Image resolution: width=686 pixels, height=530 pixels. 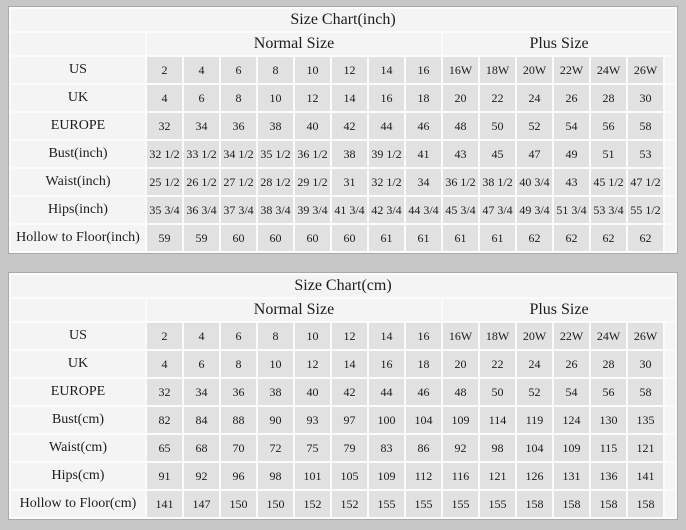 What do you see at coordinates (423, 154) in the screenshot?
I see `size-value-cell: 41` at bounding box center [423, 154].